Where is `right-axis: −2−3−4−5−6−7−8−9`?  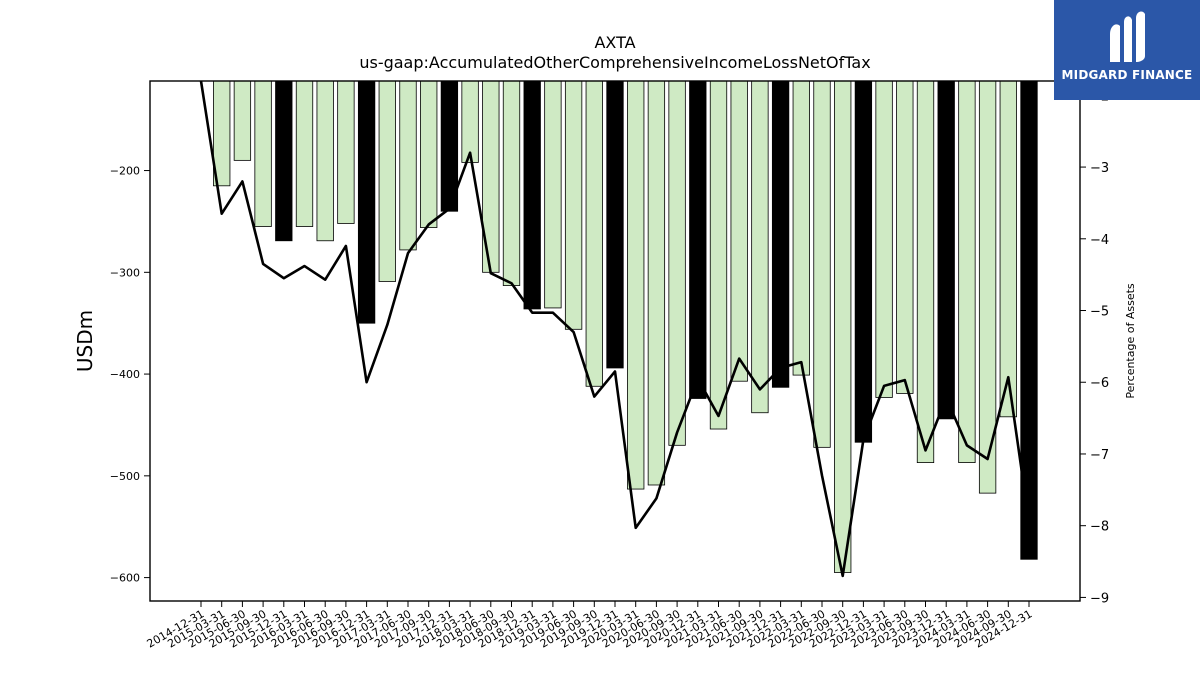
right-axis: −2−3−4−5−6−7−8−9 is located at coordinates (1094, 347).